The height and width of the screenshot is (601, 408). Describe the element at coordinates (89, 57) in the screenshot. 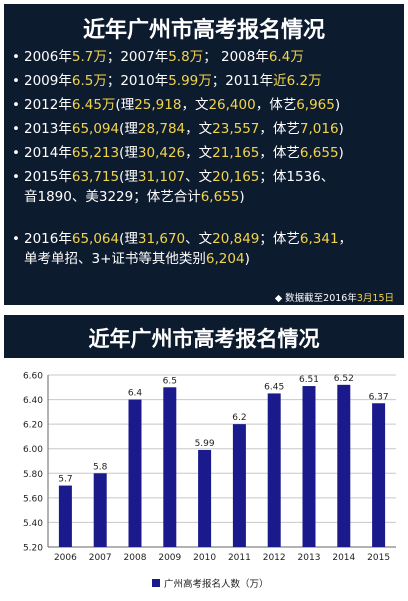

I see `highlight-value: 5.7万` at that location.